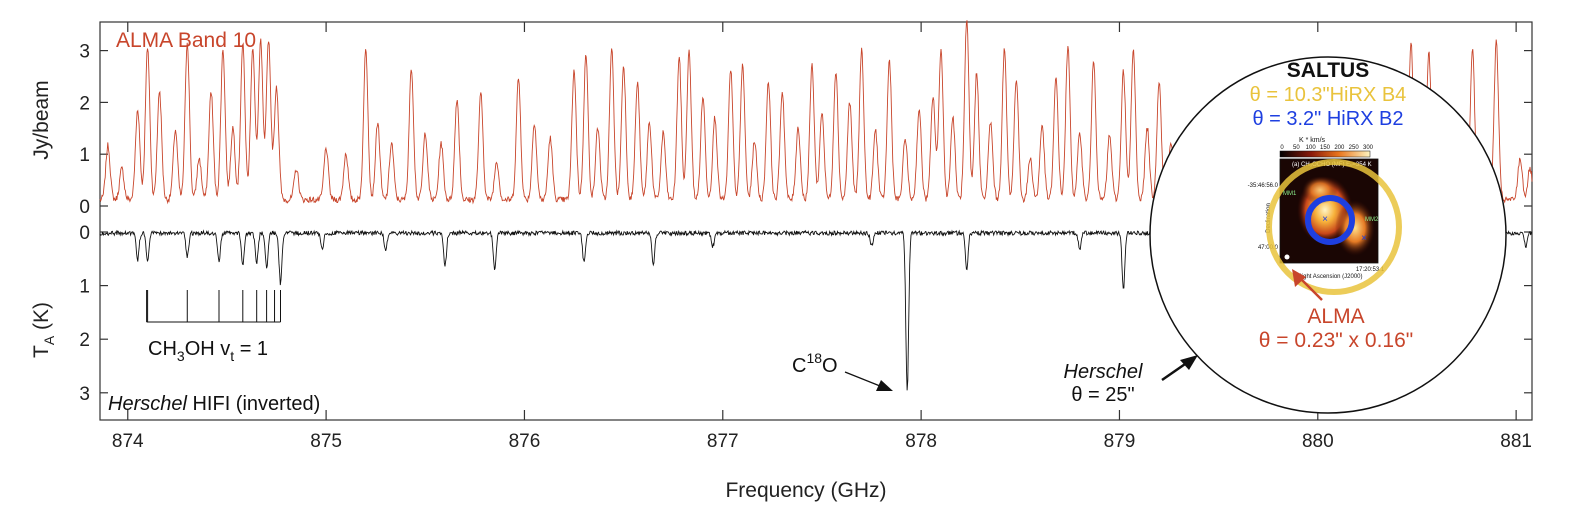  I want to click on inset-title: SALTUS, so click(1328, 70).